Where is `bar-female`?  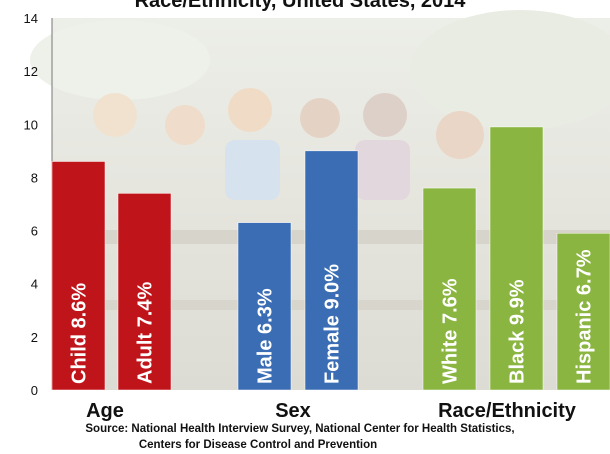 bar-female is located at coordinates (331, 270).